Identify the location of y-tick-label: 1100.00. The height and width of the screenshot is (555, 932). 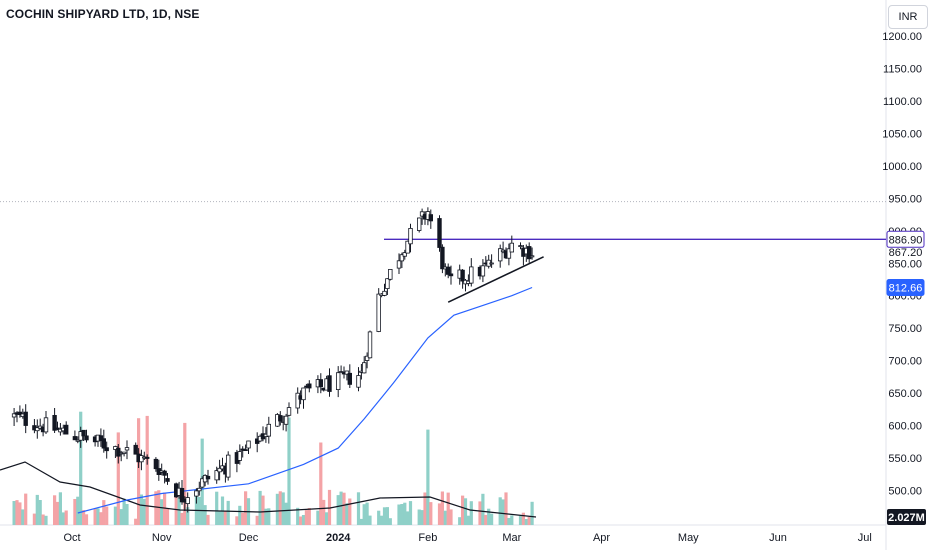
(902, 102).